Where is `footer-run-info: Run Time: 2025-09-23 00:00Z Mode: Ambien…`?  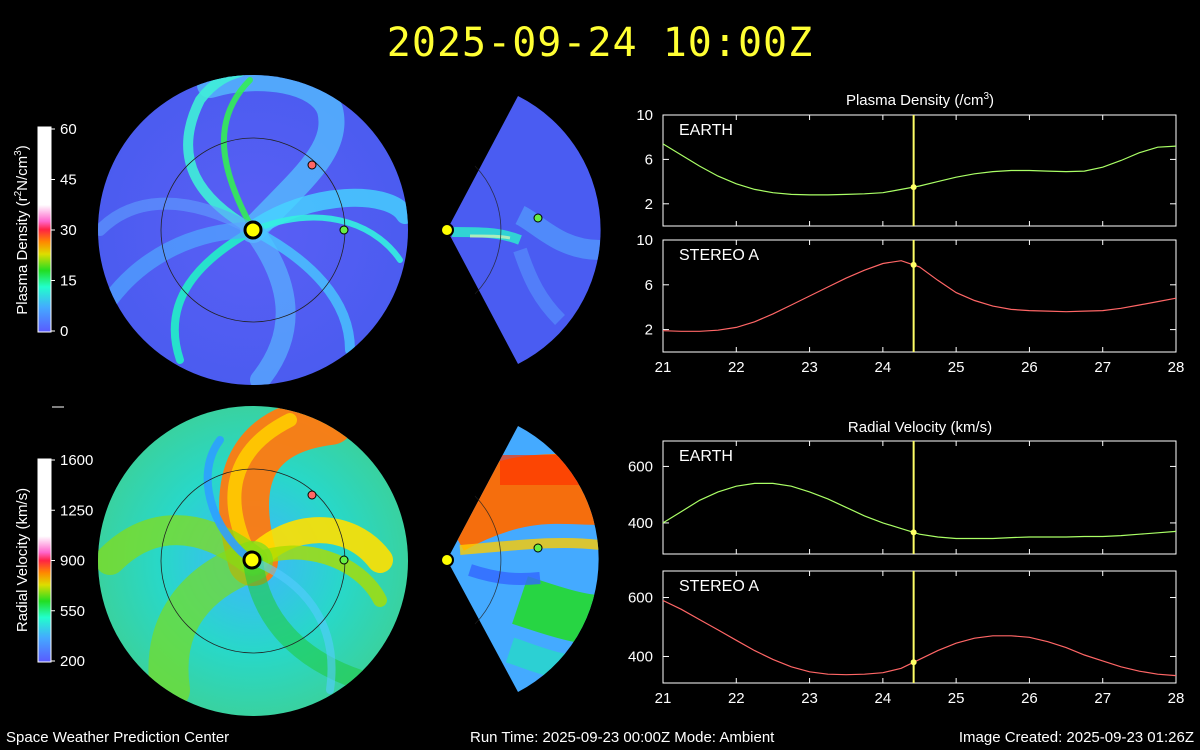 footer-run-info: Run Time: 2025-09-23 00:00Z Mode: Ambien… is located at coordinates (622, 737).